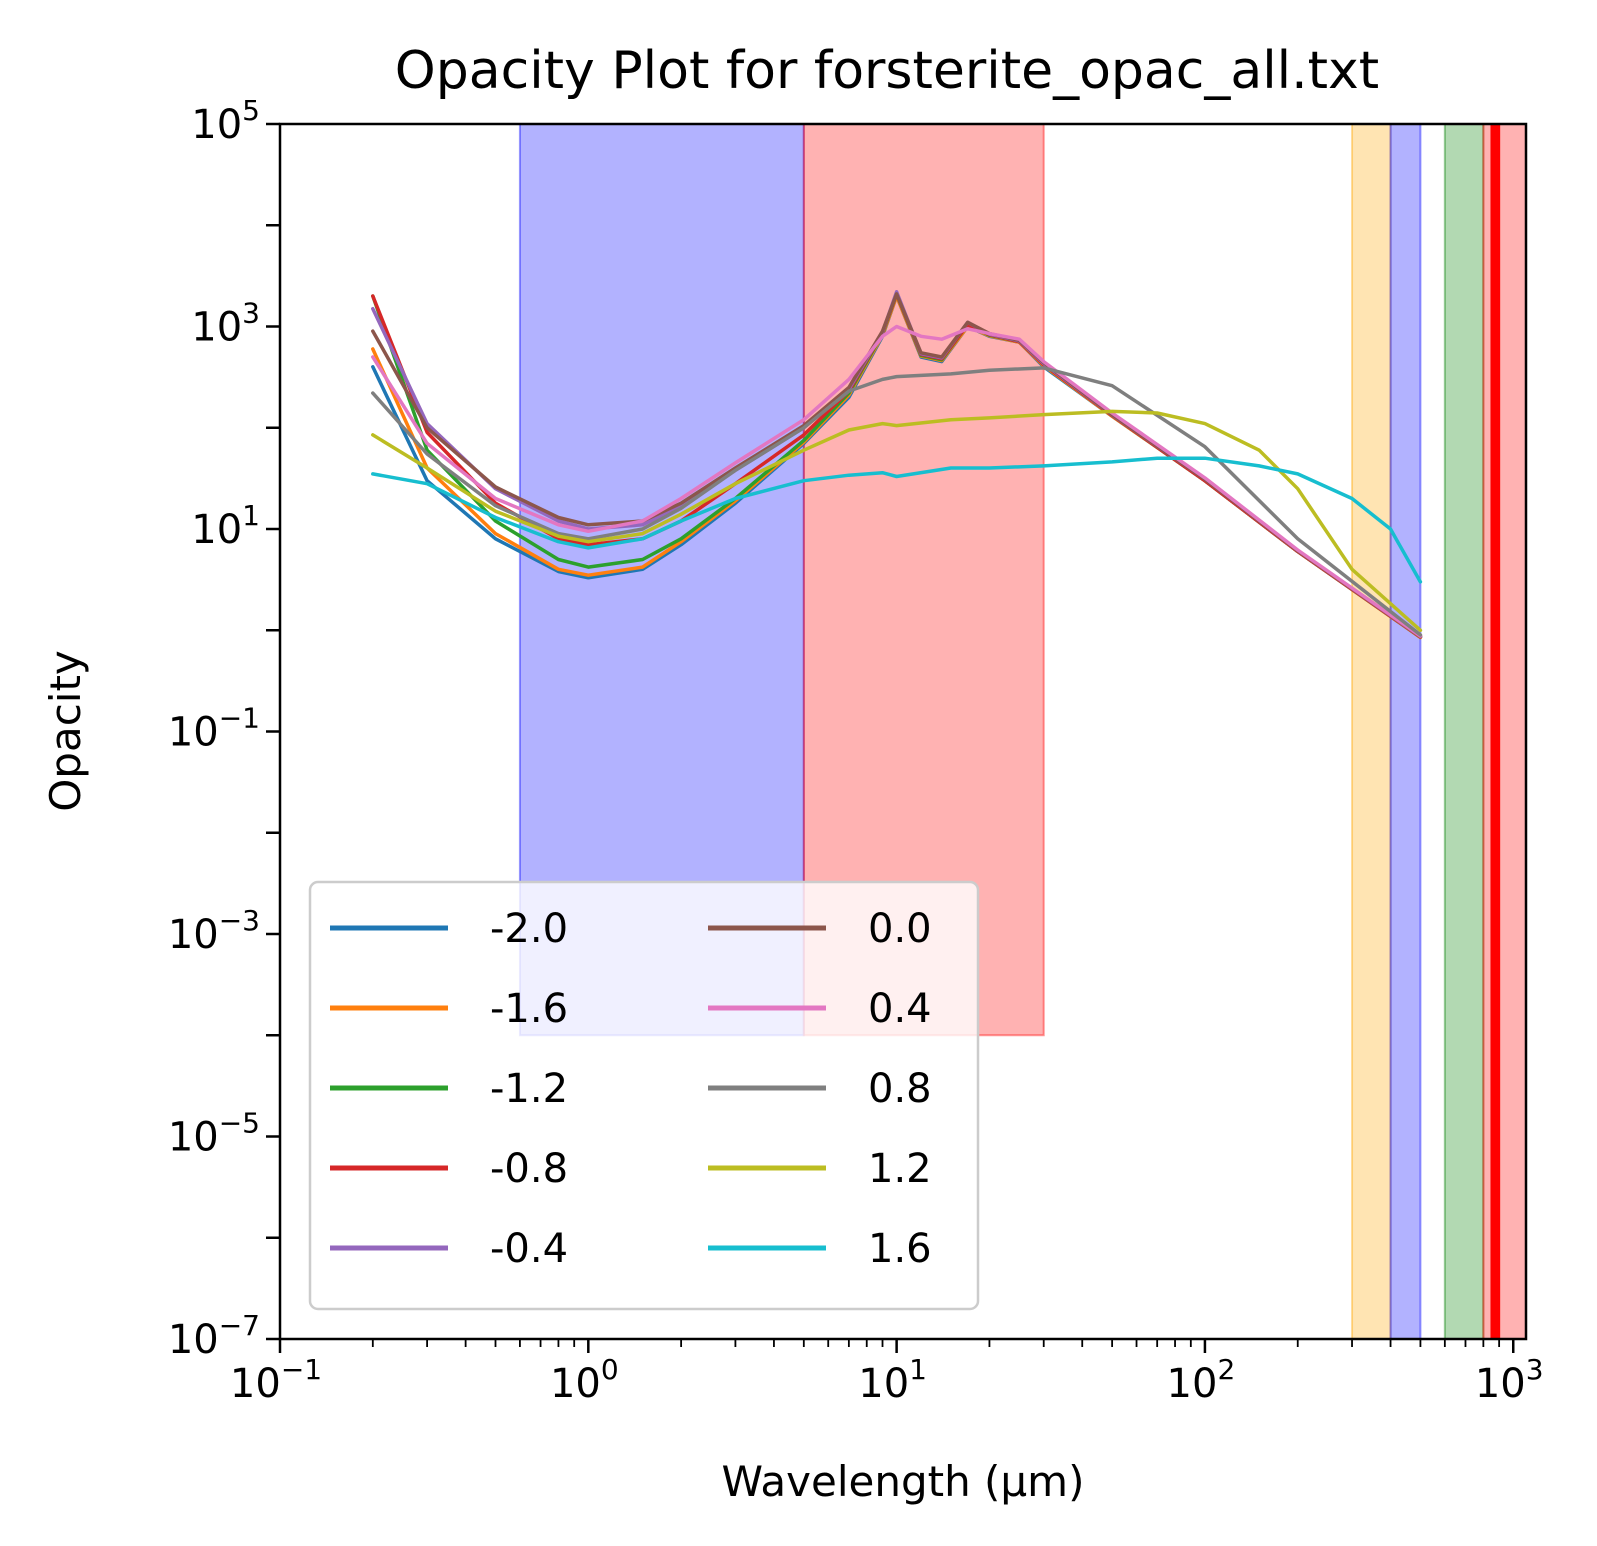 This screenshot has height=1546, width=1597. I want to click on chart-title: Opacity Plot for forsterite_opac_all.txt, so click(887, 71).